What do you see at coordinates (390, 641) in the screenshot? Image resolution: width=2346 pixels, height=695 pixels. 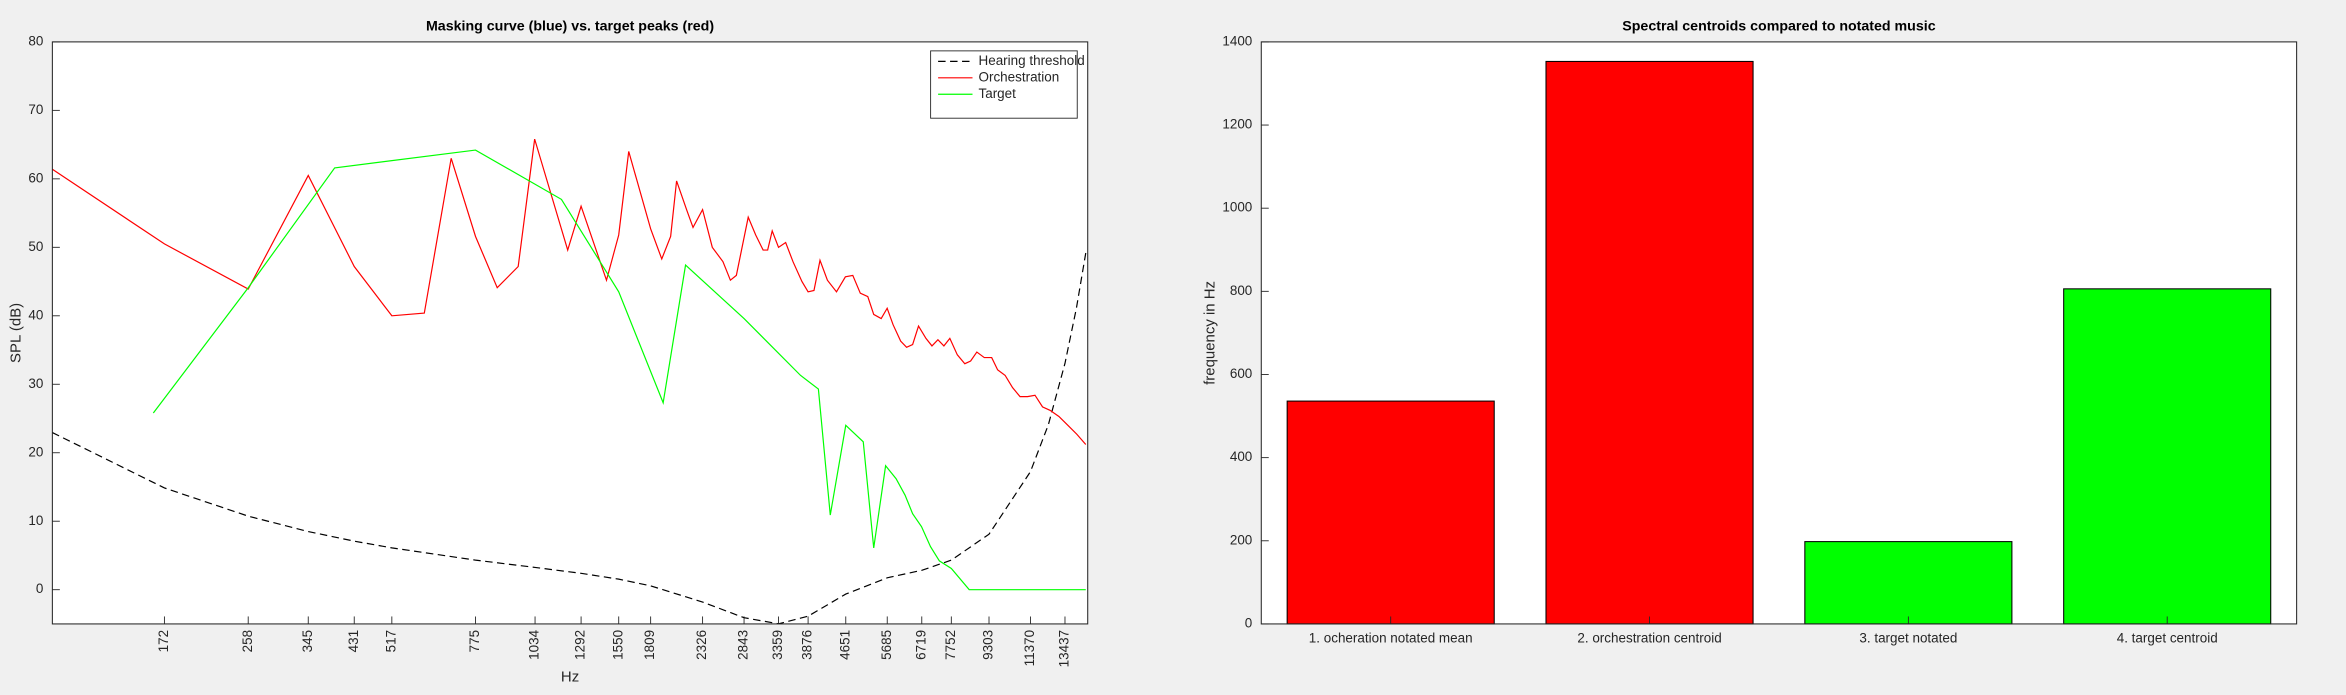 I see `x-tick-label: 517` at bounding box center [390, 641].